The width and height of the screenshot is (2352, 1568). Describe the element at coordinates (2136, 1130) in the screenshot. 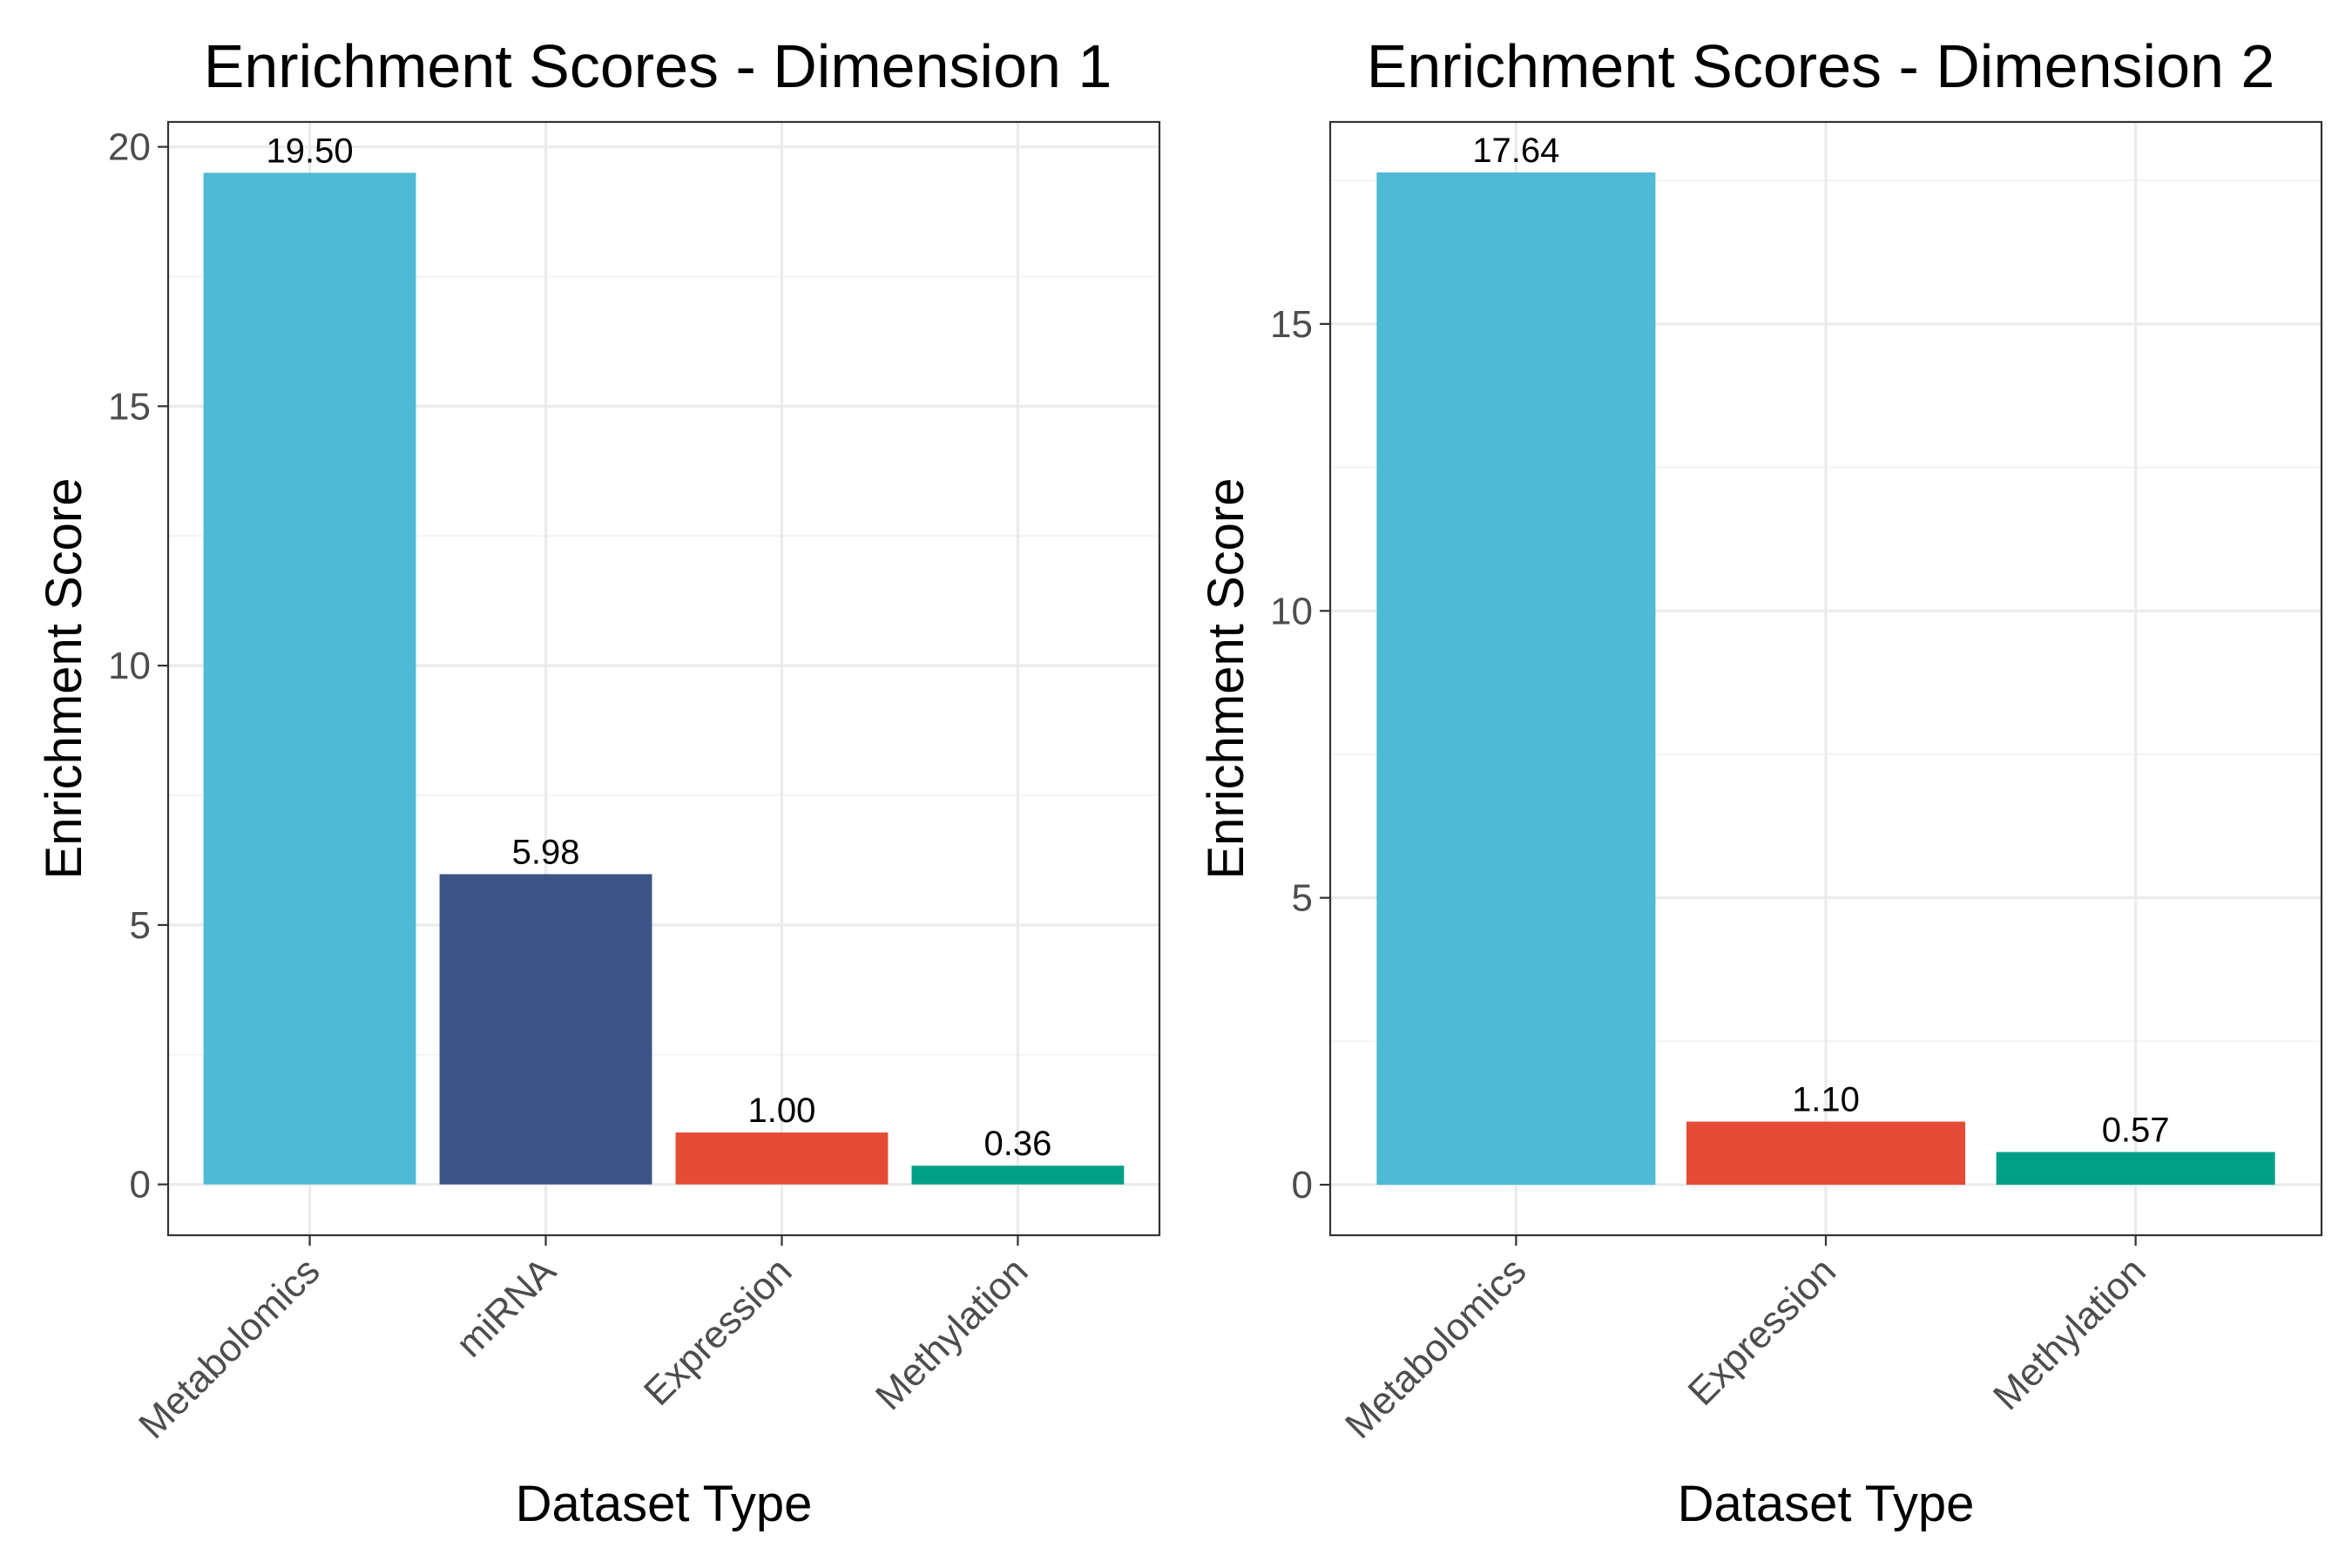

I see `data-label-methylation: 0.57` at that location.